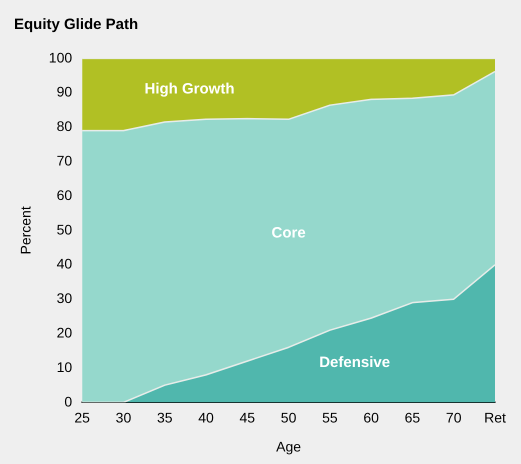 The image size is (521, 464). I want to click on series-label: Defensive, so click(354, 362).